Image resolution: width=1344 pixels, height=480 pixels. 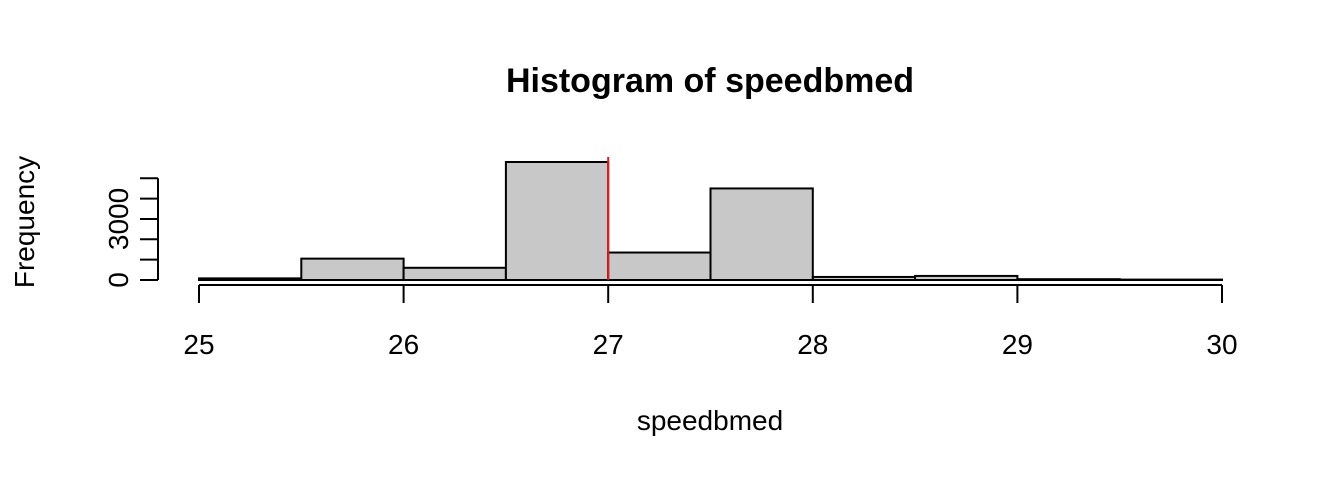 I want to click on x-tick-label: 29, so click(x=1017, y=344).